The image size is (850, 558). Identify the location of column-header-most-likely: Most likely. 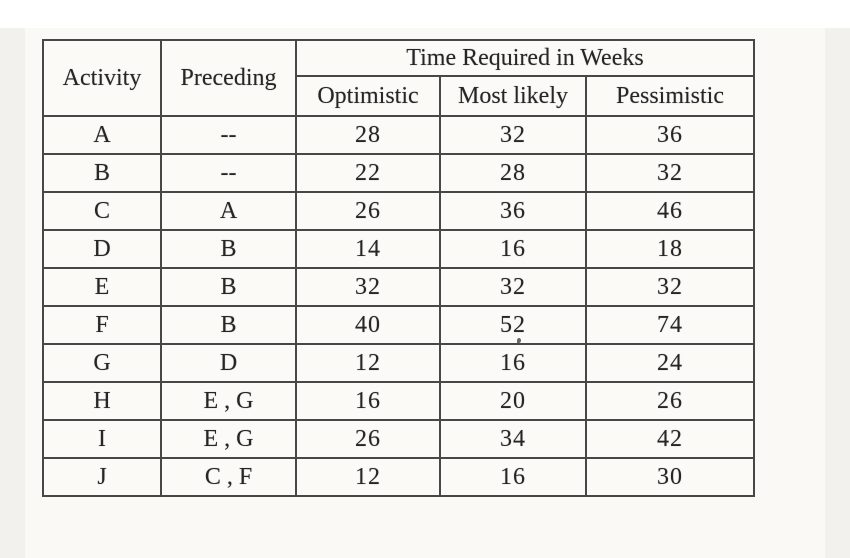
(513, 96).